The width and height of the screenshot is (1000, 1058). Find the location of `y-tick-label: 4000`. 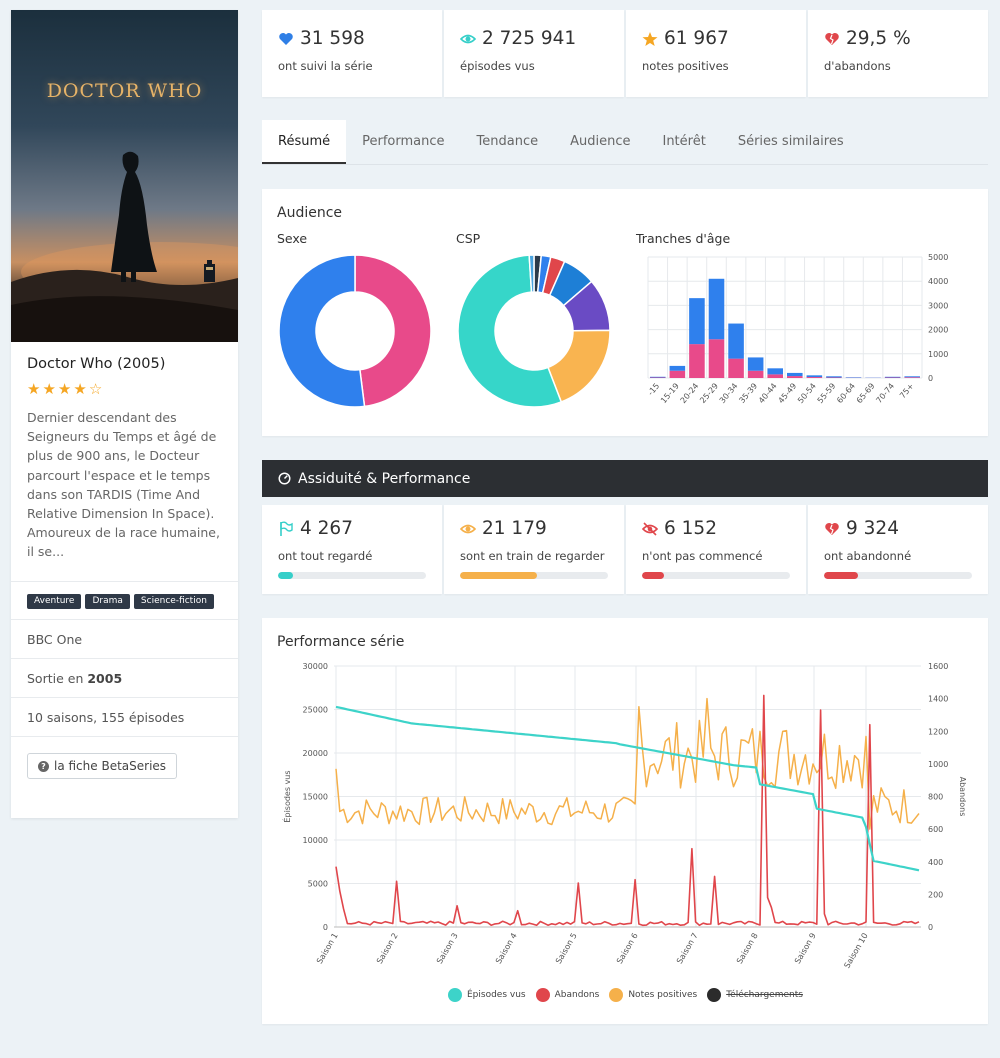

y-tick-label: 4000 is located at coordinates (938, 281).